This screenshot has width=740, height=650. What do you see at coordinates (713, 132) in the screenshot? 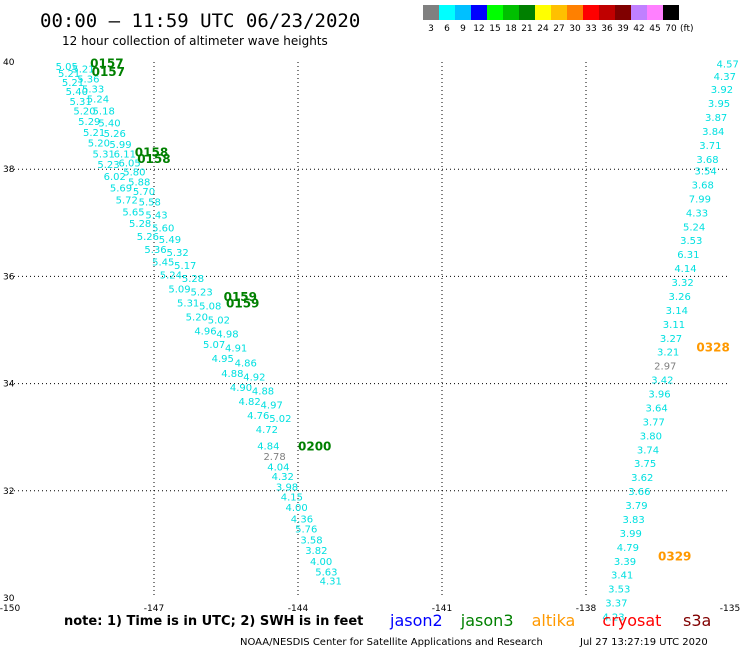
I see `wave-height-label: 3.84` at bounding box center [713, 132].